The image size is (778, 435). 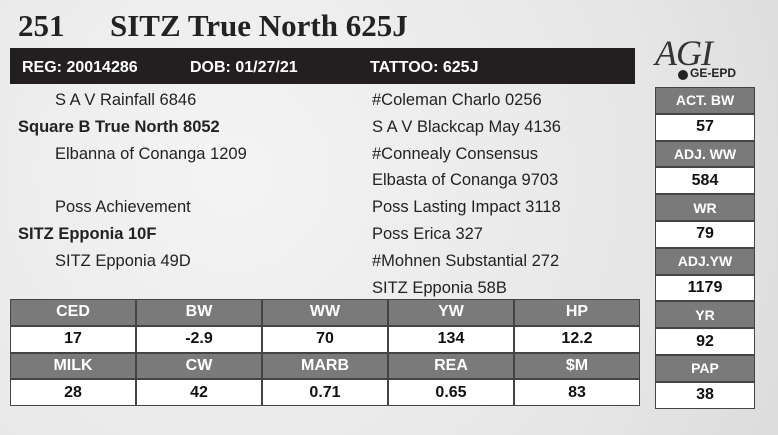 I want to click on lot-number: 251, so click(x=41, y=25).